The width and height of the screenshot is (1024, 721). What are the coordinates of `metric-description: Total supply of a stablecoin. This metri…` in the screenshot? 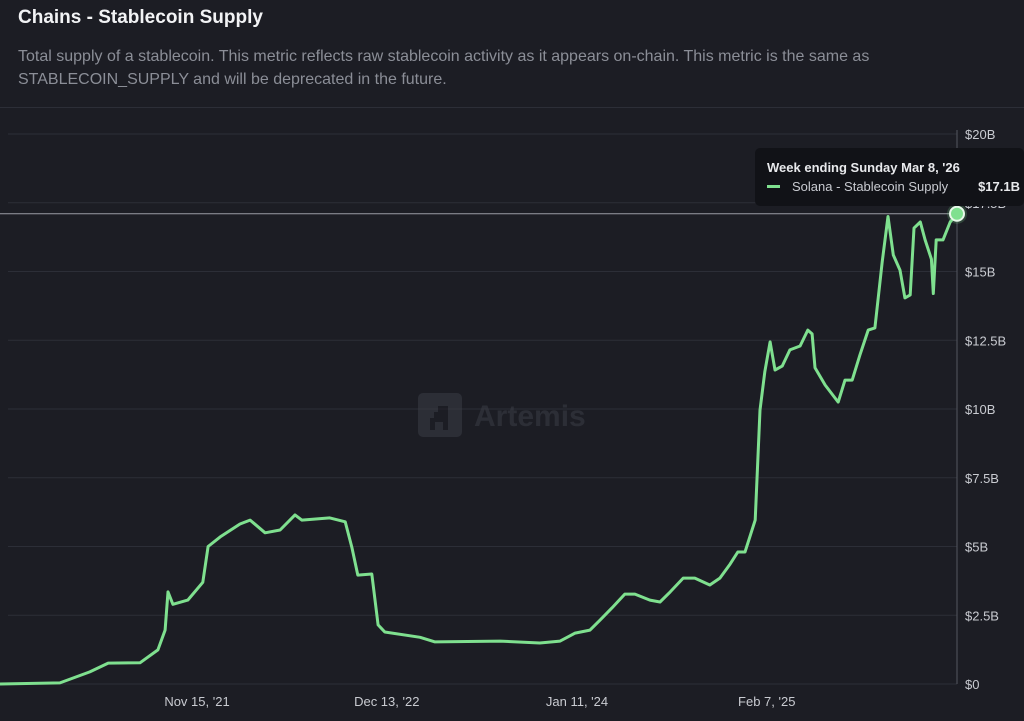 It's located at (444, 68).